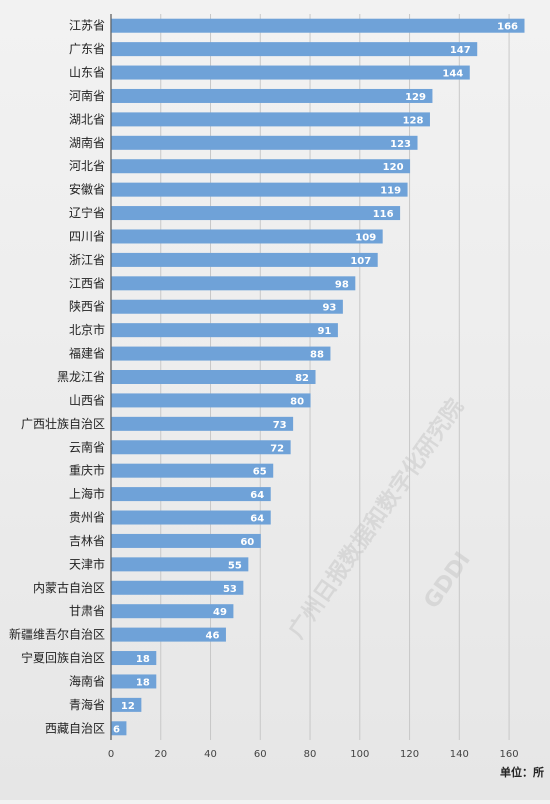 Image resolution: width=550 pixels, height=804 pixels. Describe the element at coordinates (310, 754) in the screenshot. I see `x-tick-label: 80` at that location.